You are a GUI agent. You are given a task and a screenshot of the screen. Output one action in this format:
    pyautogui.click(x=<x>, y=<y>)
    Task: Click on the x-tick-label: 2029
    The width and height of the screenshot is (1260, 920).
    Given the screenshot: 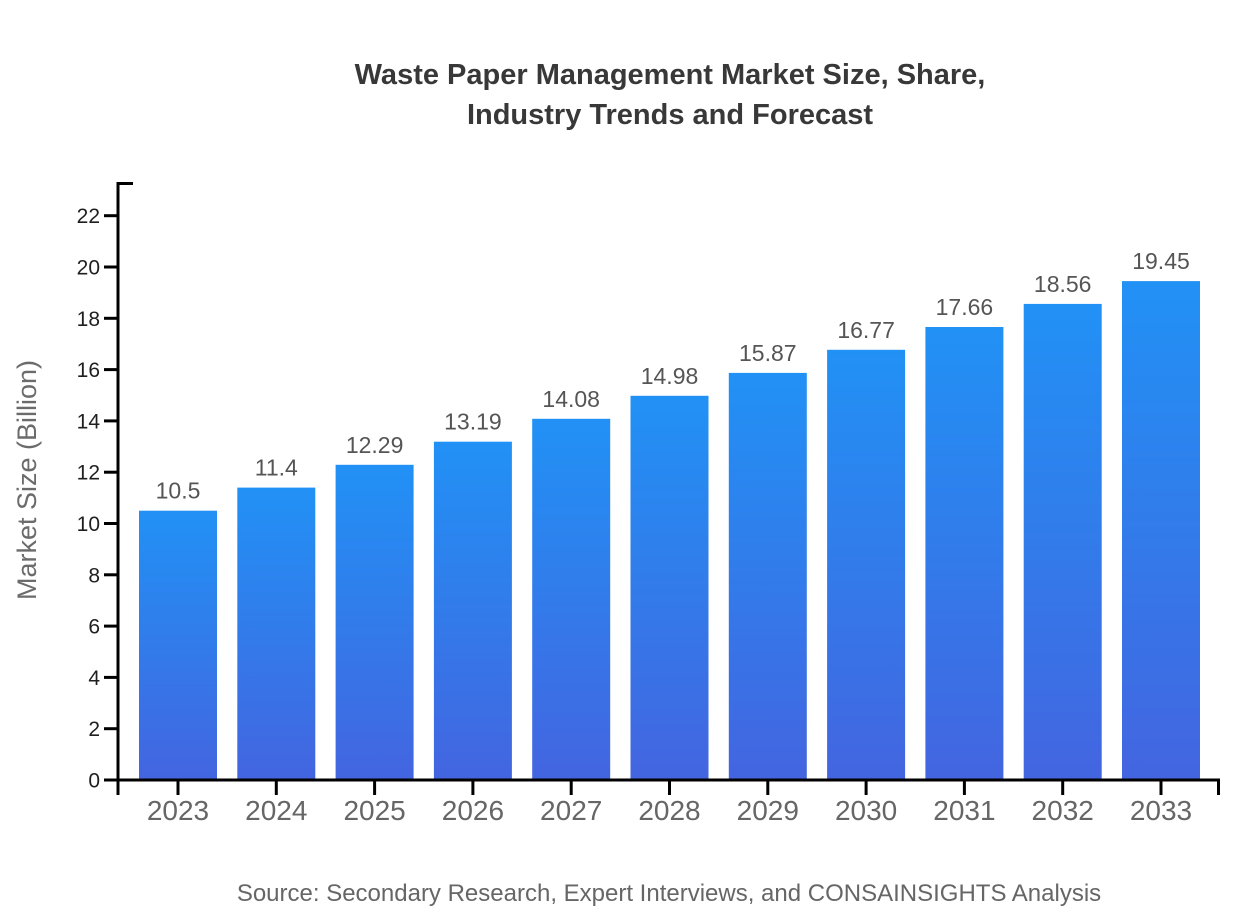 What is the action you would take?
    pyautogui.click(x=768, y=810)
    